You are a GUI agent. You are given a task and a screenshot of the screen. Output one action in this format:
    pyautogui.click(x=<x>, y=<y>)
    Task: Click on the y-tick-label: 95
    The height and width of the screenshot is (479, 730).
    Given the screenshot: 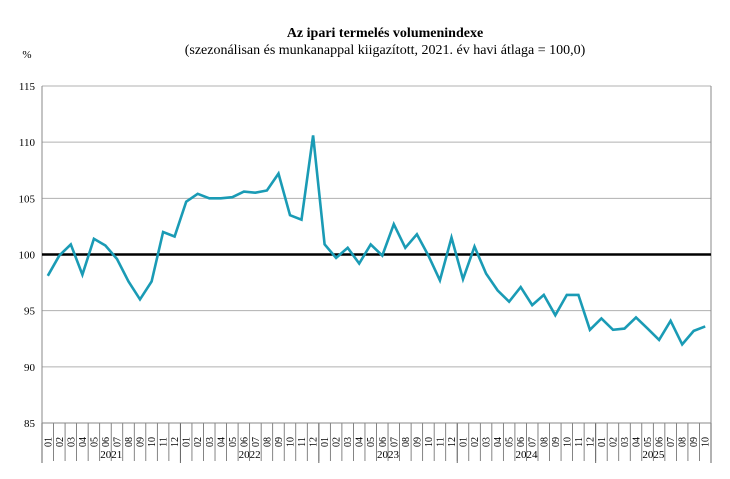 What is the action you would take?
    pyautogui.click(x=30, y=312)
    